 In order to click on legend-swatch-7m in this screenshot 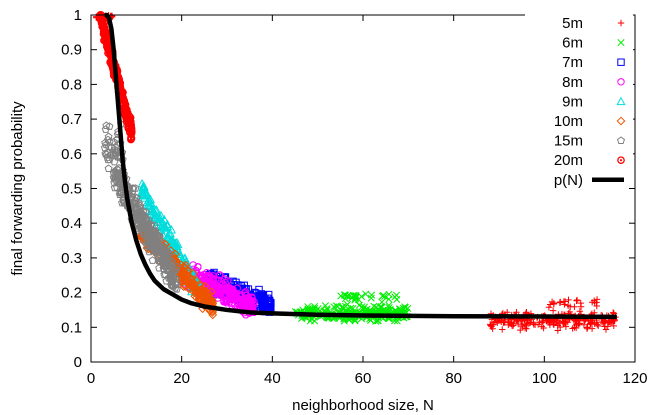, I will do `click(621, 62)`.